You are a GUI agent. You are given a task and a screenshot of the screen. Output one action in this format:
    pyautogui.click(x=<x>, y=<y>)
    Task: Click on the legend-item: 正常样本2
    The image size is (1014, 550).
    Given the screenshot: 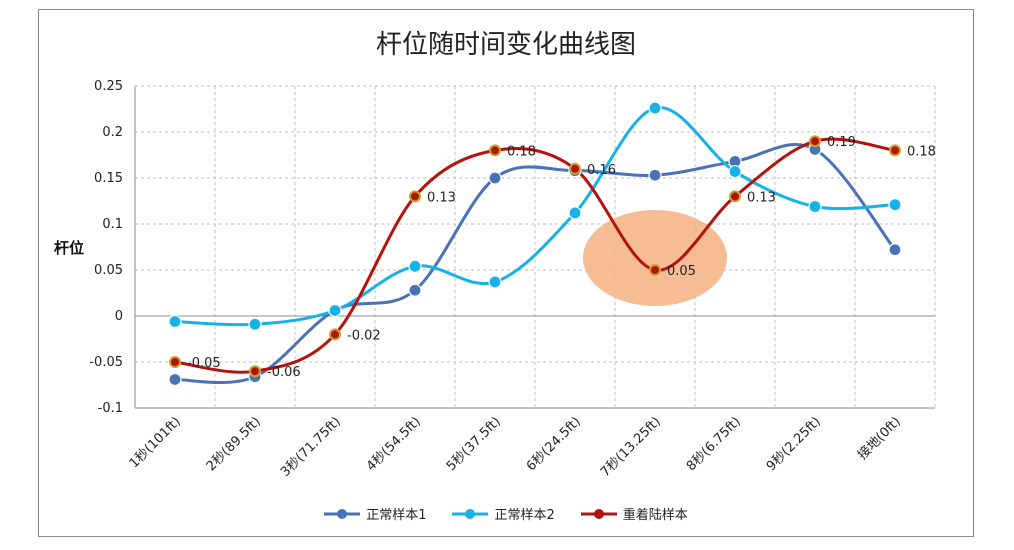 What is the action you would take?
    pyautogui.click(x=503, y=513)
    